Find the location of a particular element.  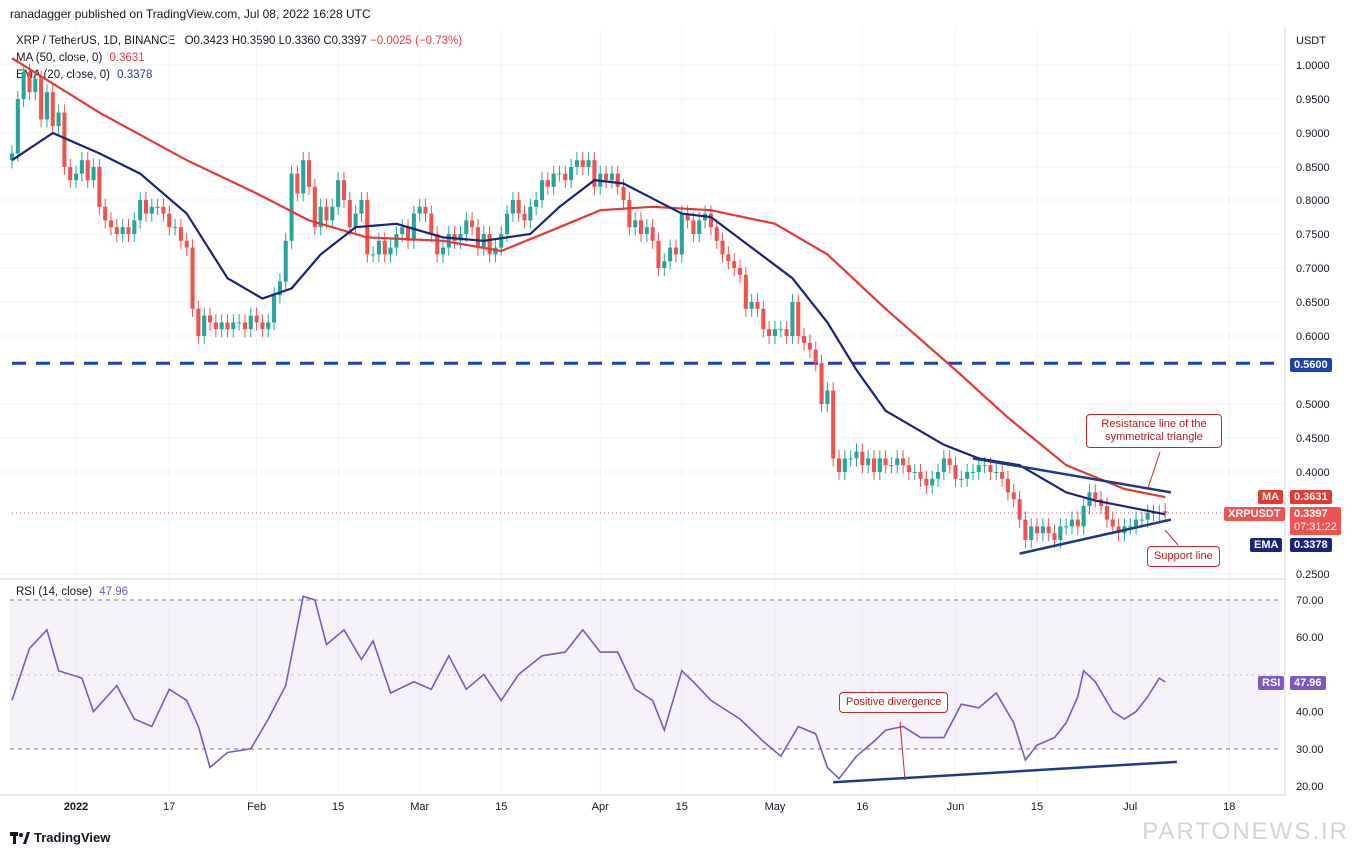

symbol-label: XRP / TetherUS, 1D, BINANCE is located at coordinates (96, 41).